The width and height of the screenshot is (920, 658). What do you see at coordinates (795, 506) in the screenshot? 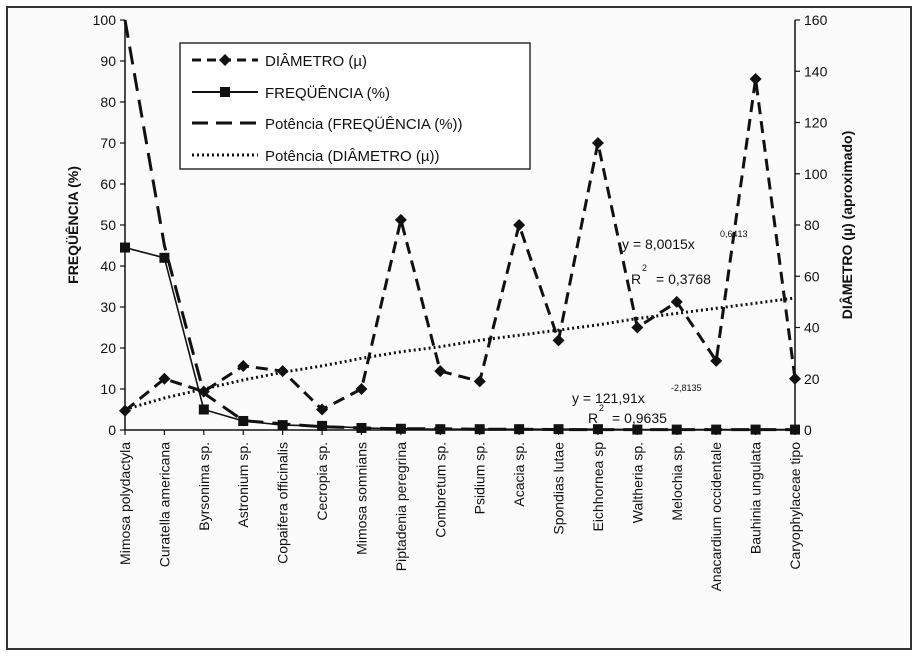
I see `x-category-label: Caryophylaceae tipo` at bounding box center [795, 506].